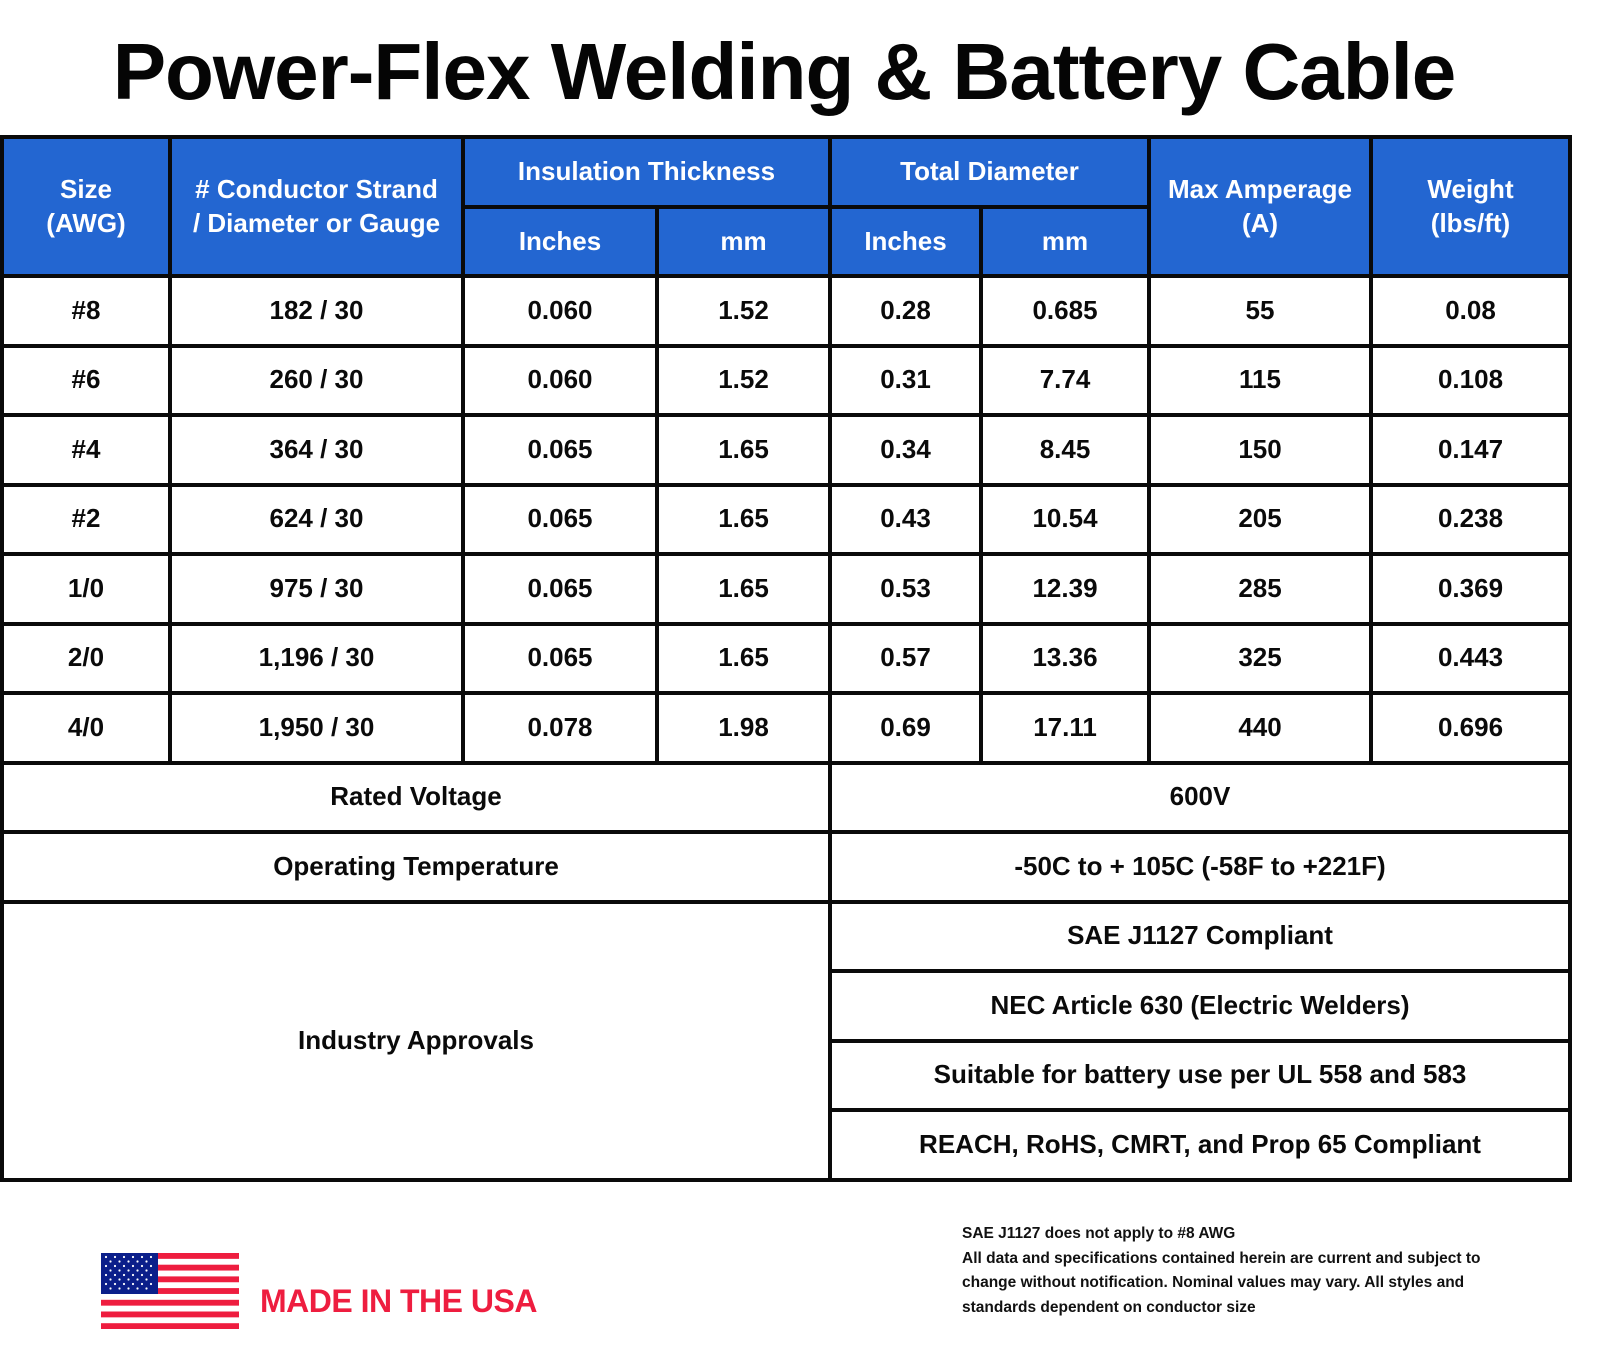 The height and width of the screenshot is (1371, 1600). Describe the element at coordinates (86, 380) in the screenshot. I see `cell-size: #6` at that location.